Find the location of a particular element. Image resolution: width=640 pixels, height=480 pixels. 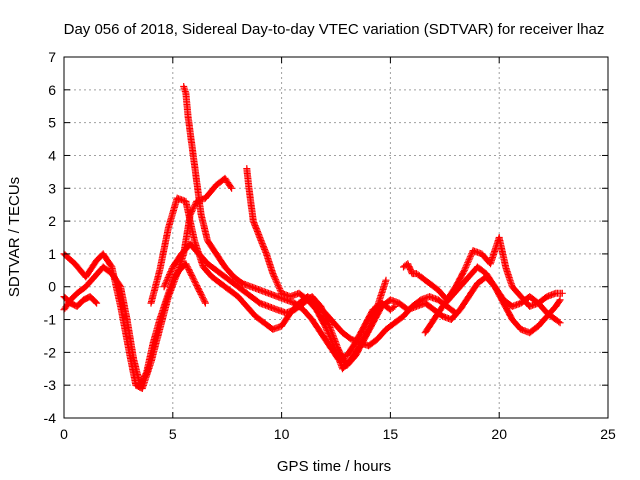

y-tick-label: -1 is located at coordinates (50, 320).